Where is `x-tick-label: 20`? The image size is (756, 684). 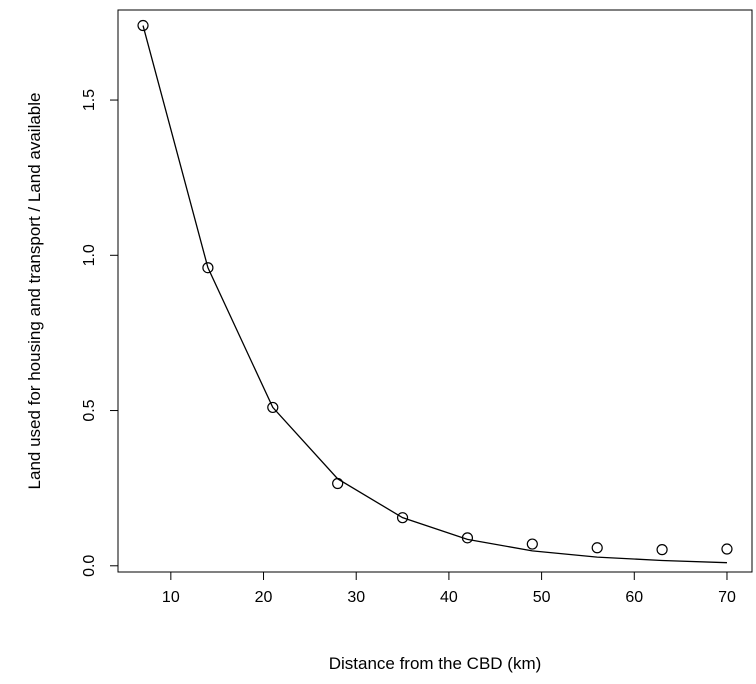
x-tick-label: 20 is located at coordinates (264, 597).